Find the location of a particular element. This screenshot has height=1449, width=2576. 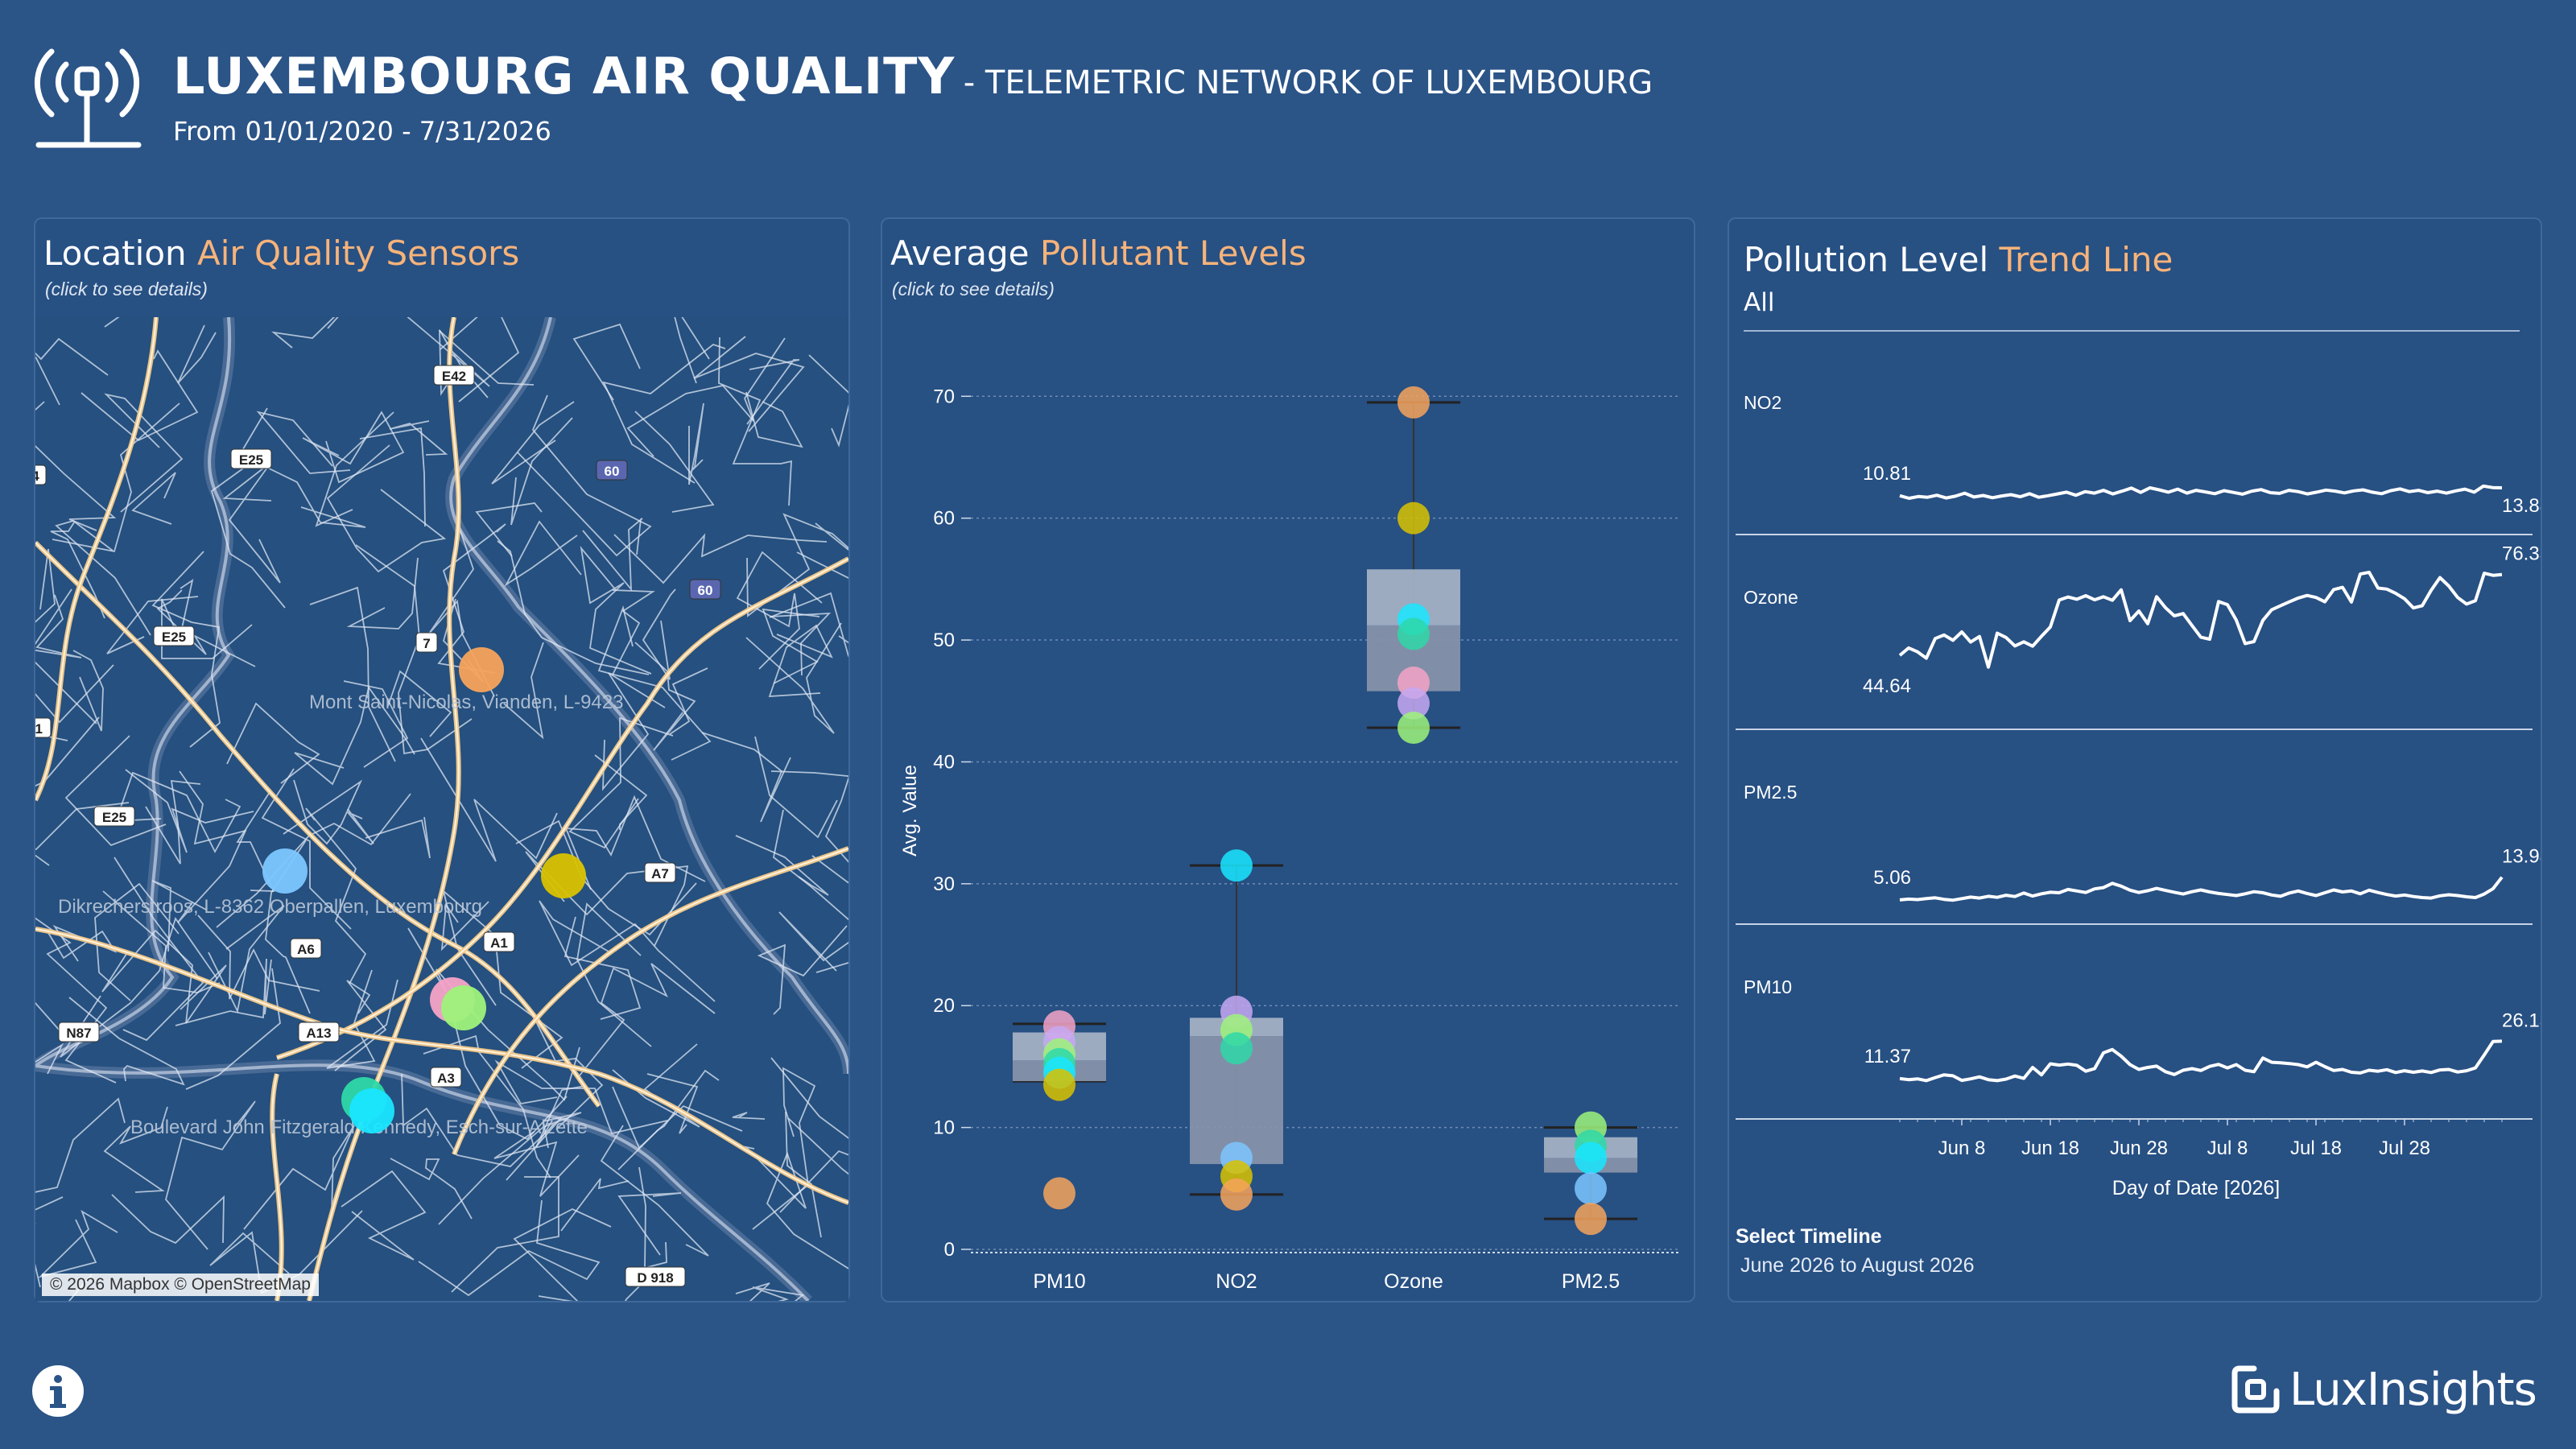

luxinsights-logo-icon is located at coordinates (2255, 1389).